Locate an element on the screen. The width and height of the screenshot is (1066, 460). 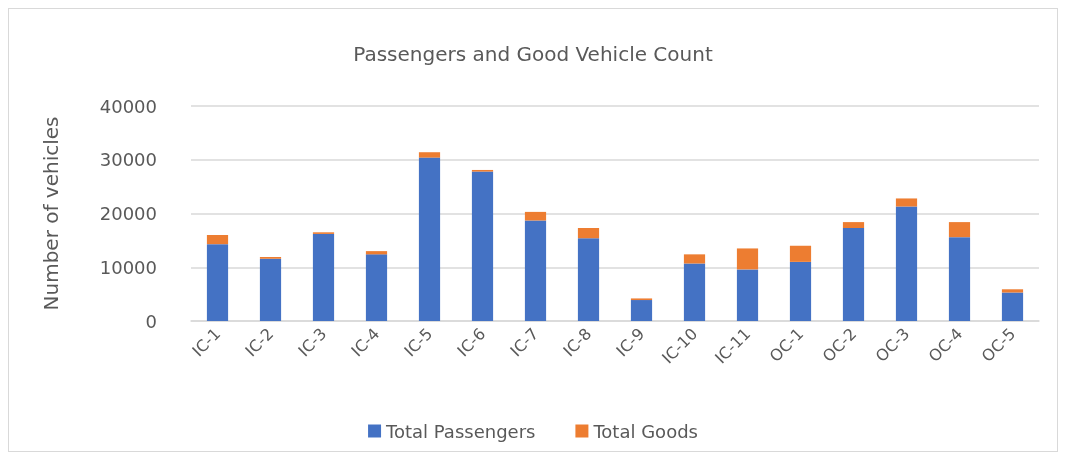
y-tick-label: 40000 is located at coordinates (128, 106).